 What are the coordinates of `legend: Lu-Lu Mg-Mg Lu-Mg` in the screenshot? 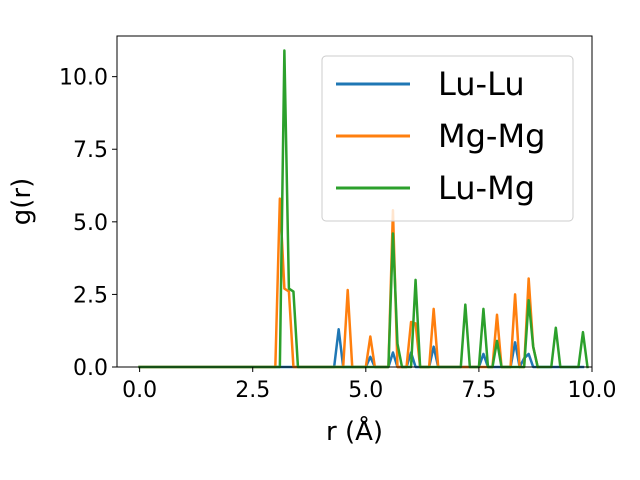 It's located at (447, 138).